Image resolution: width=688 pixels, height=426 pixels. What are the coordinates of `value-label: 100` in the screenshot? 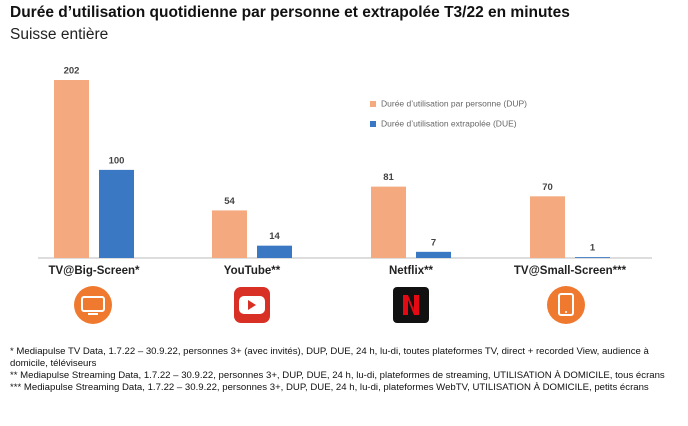 It's located at (117, 160).